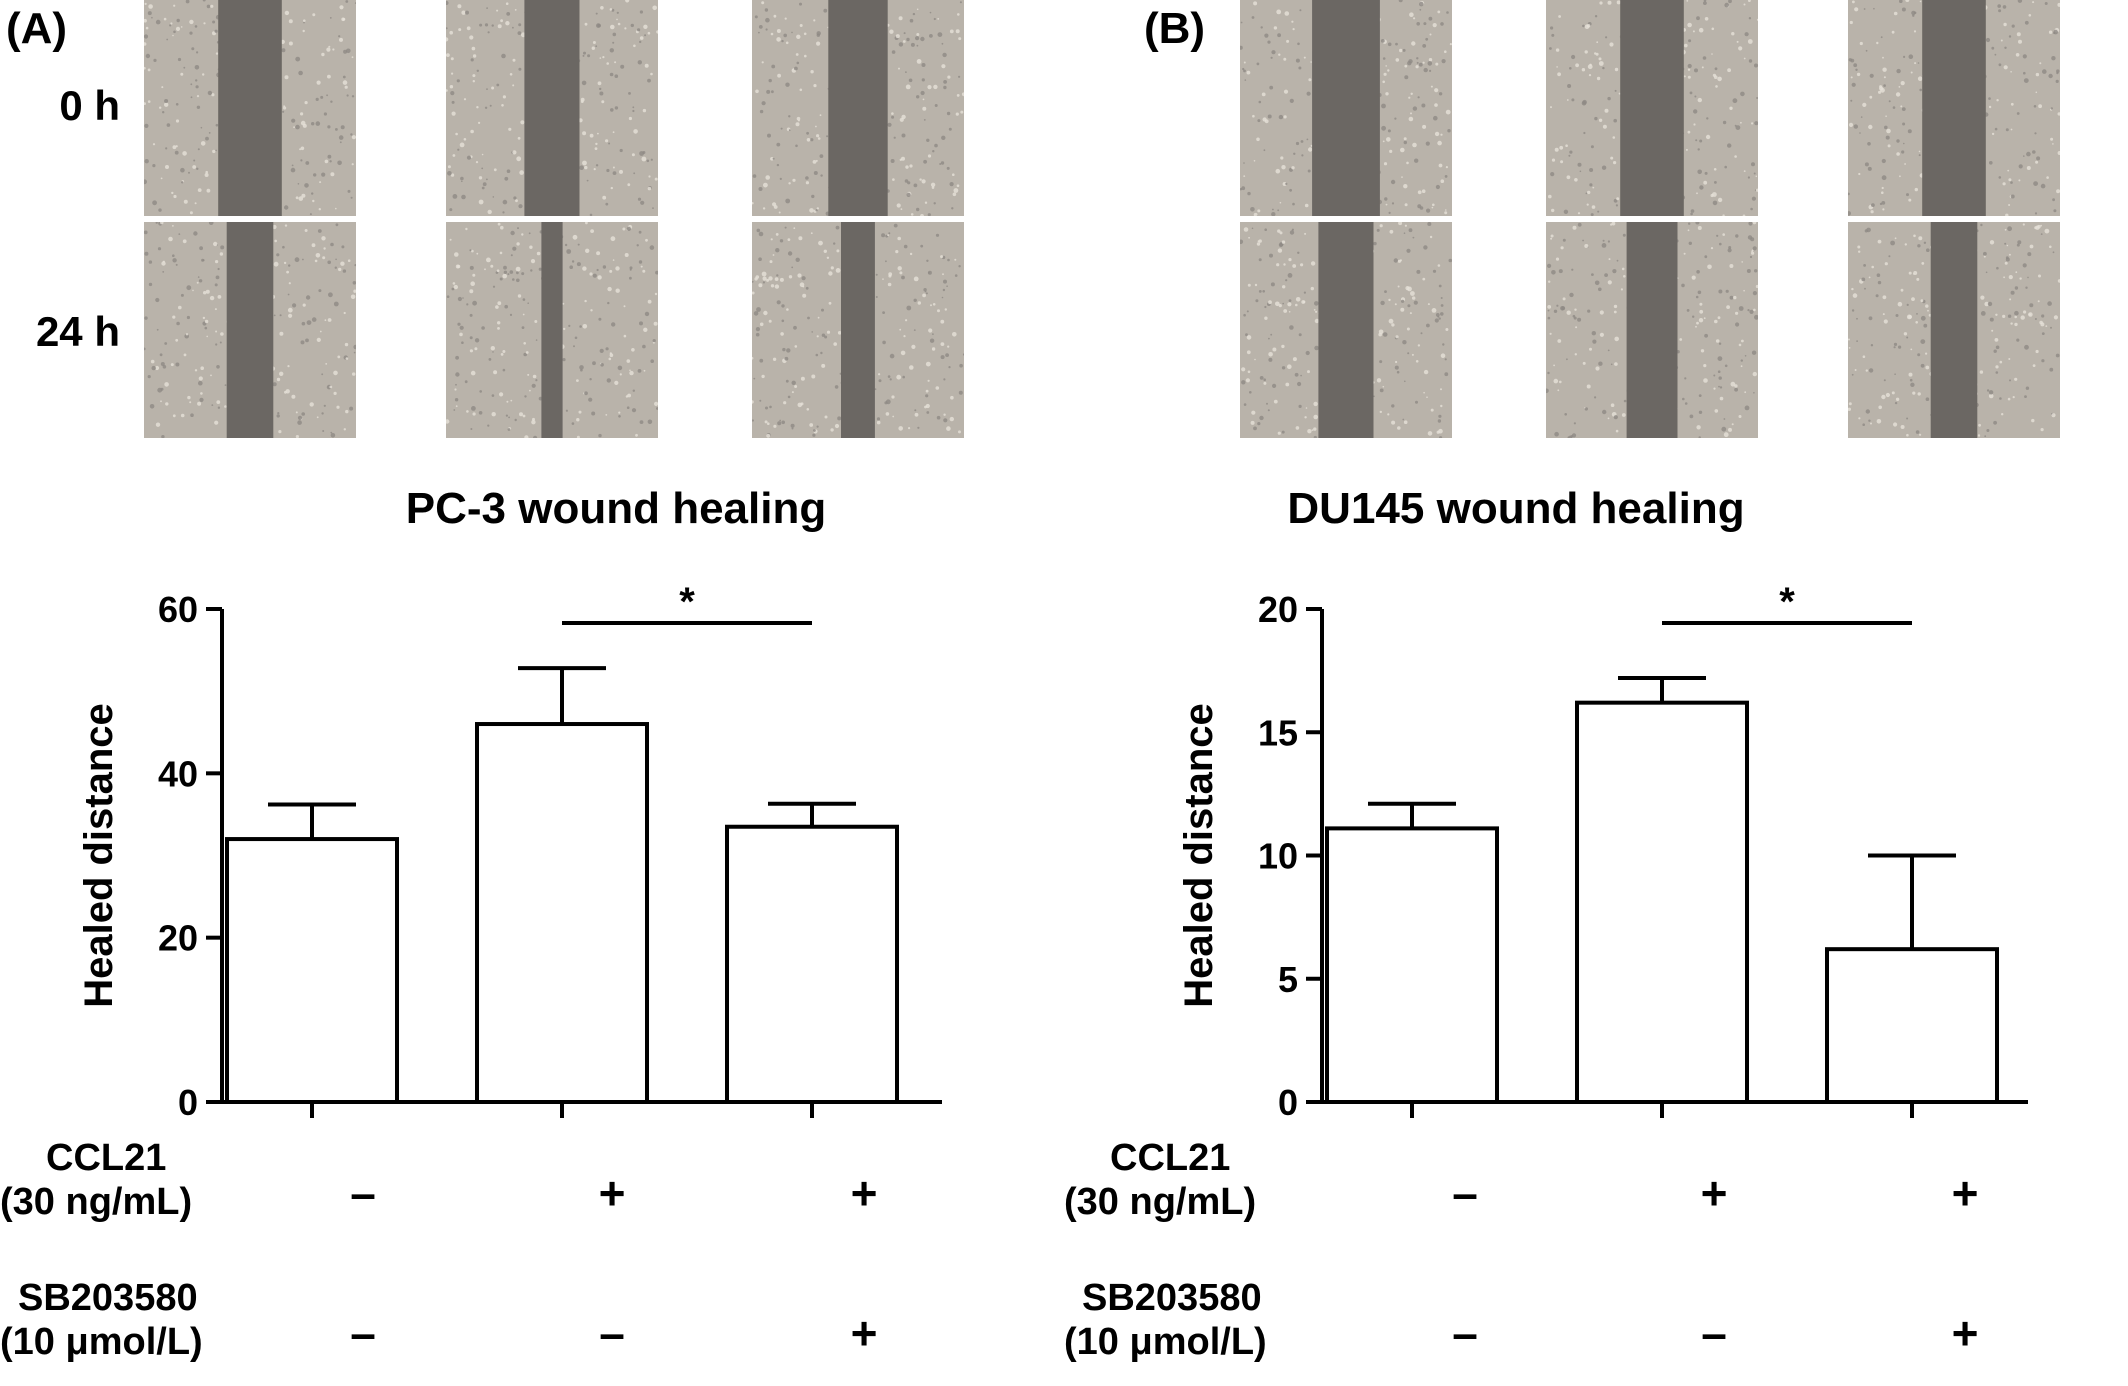 This screenshot has width=2128, height=1386. What do you see at coordinates (99, 855) in the screenshot?
I see `y-axis-label: Healed distance` at bounding box center [99, 855].